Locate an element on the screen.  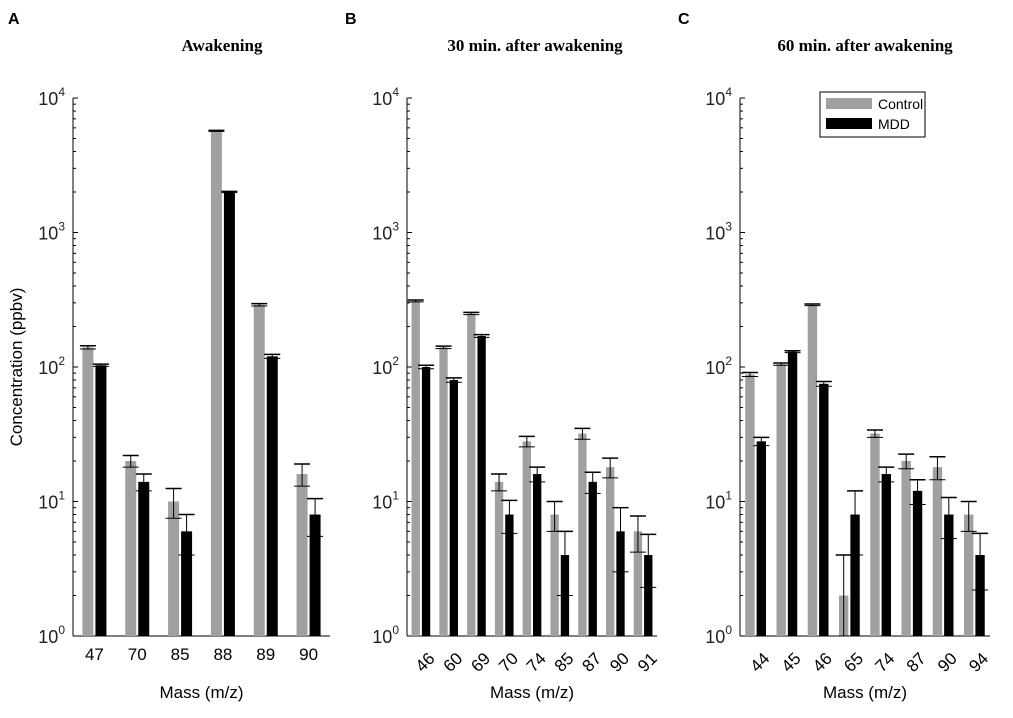
x-tick-label: 88 is located at coordinates (222, 654).